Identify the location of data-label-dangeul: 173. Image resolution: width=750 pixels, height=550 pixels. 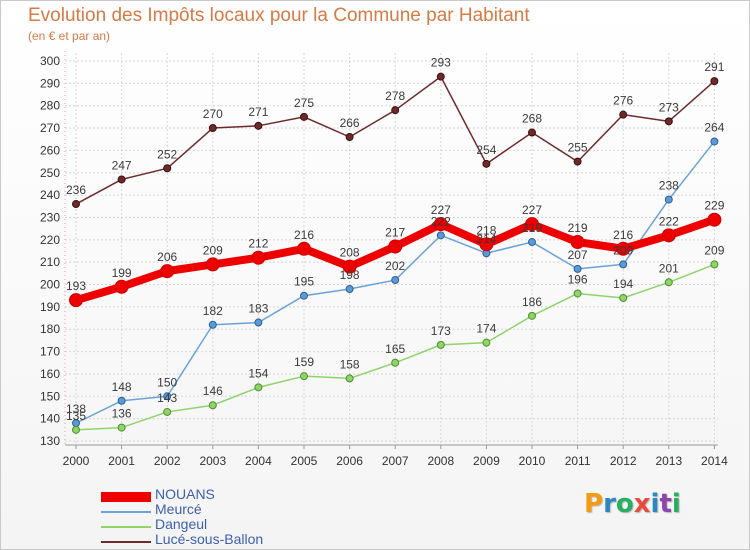
(441, 331).